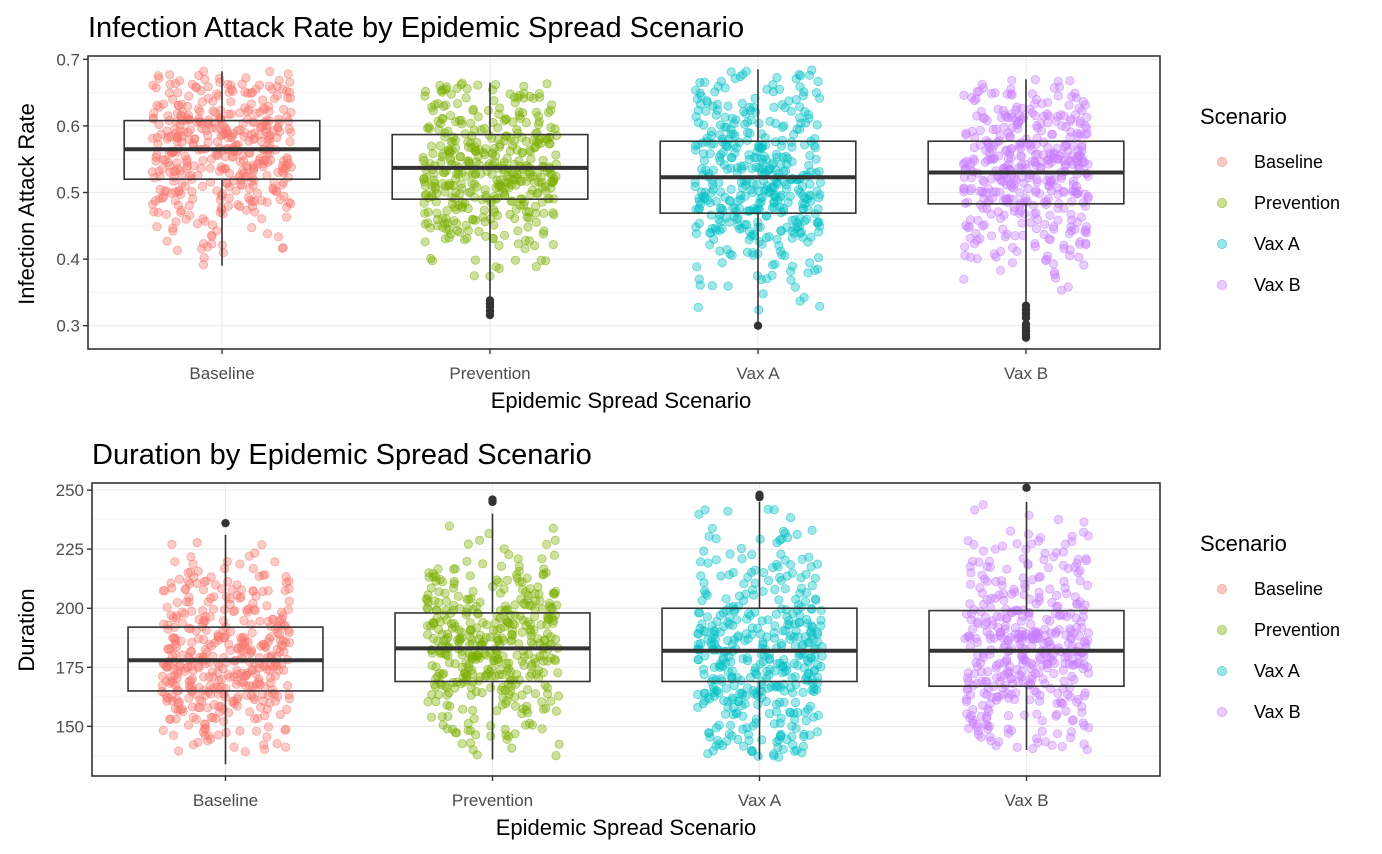  What do you see at coordinates (1277, 712) in the screenshot?
I see `legend-label: Vax B` at bounding box center [1277, 712].